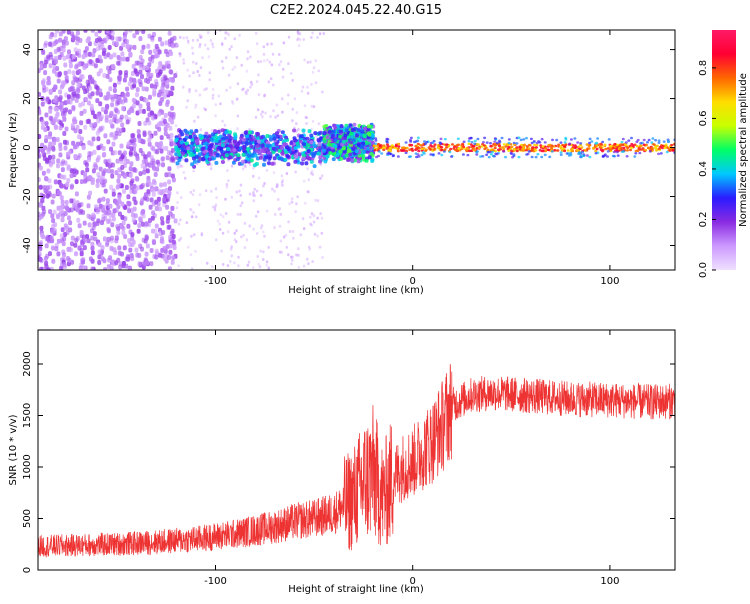 Image resolution: width=750 pixels, height=604 pixels. I want to click on x-tick-label: 0, so click(413, 581).